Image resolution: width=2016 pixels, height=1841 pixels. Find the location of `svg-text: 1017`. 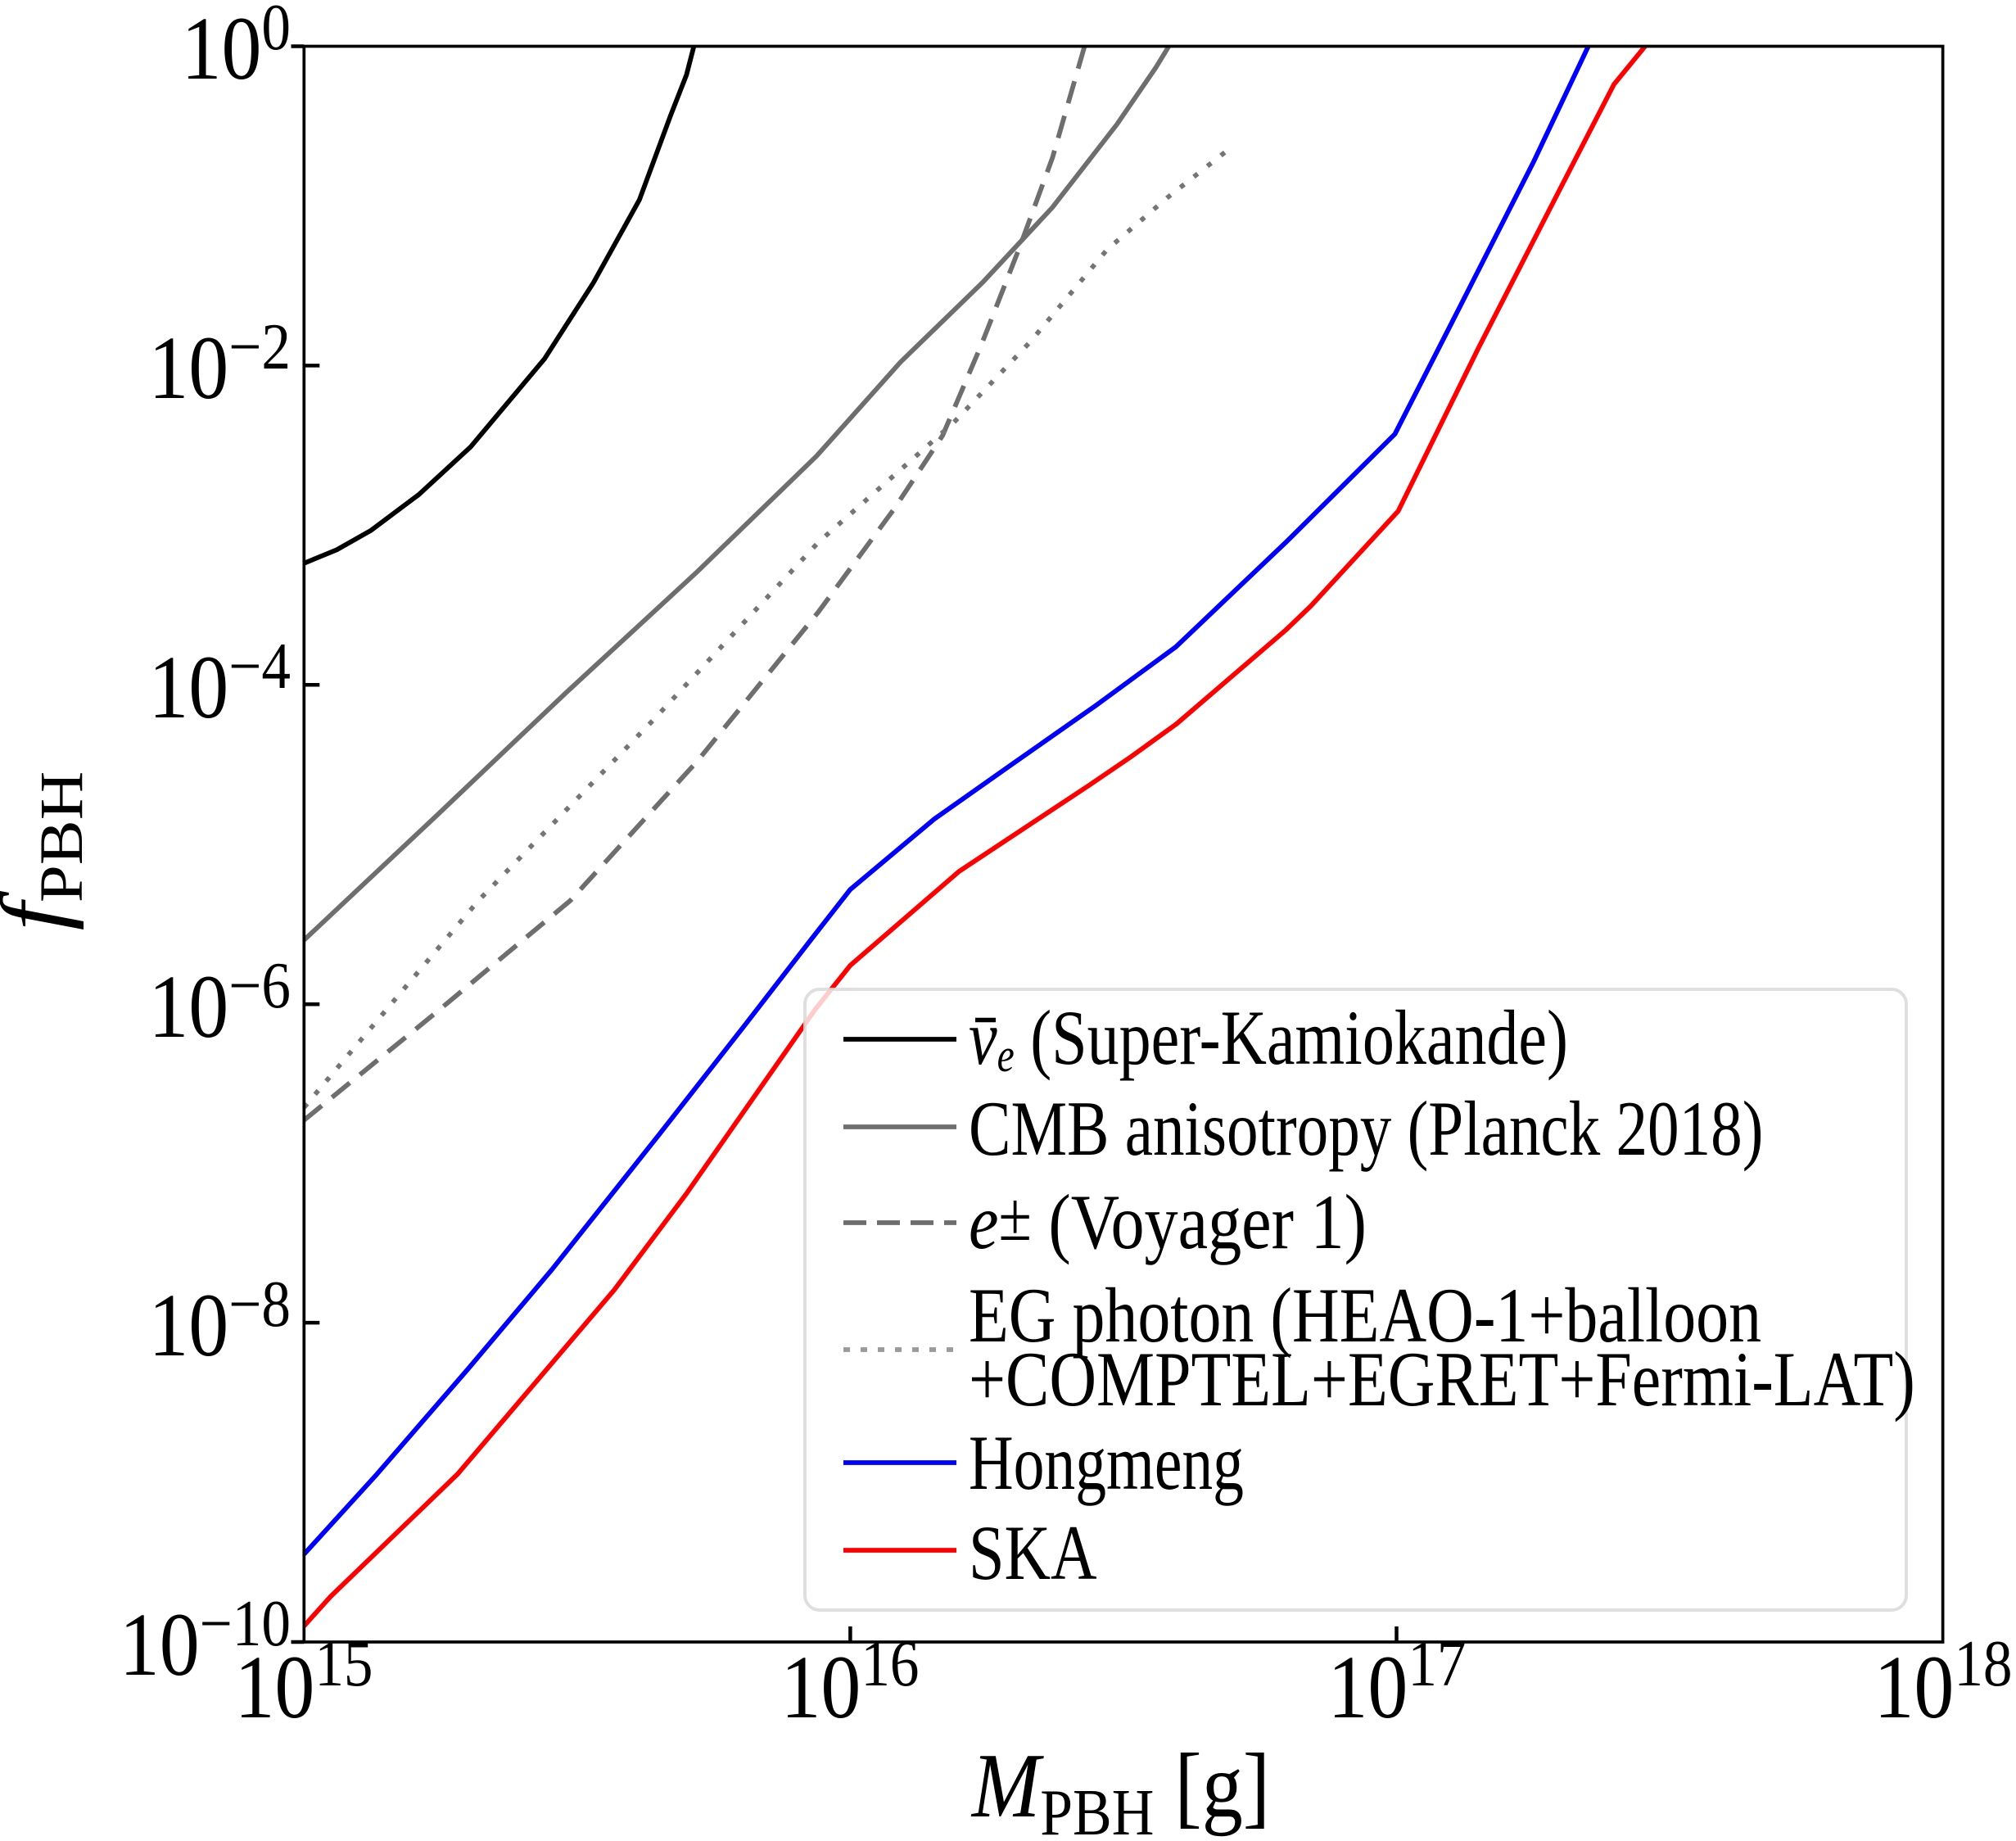

svg-text: 1017 is located at coordinates (1396, 1682).